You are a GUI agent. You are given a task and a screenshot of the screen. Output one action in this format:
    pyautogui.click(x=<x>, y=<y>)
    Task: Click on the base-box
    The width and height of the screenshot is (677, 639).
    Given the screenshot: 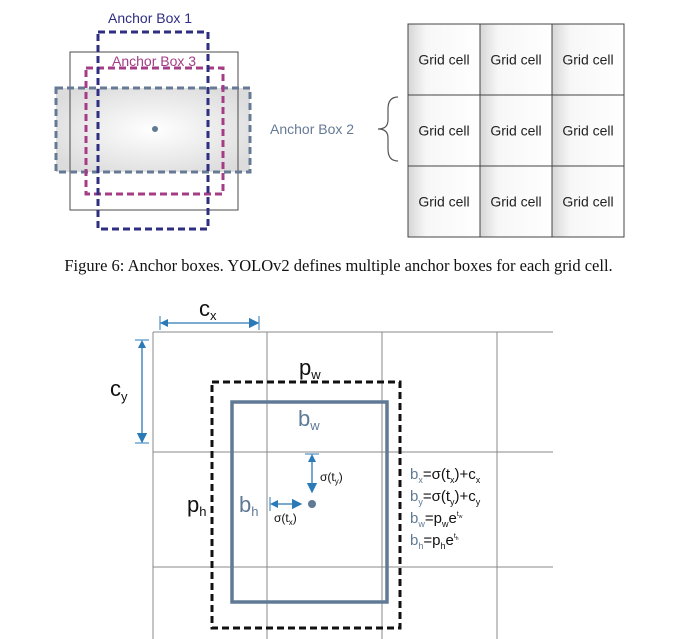 What is the action you would take?
    pyautogui.click(x=154, y=131)
    